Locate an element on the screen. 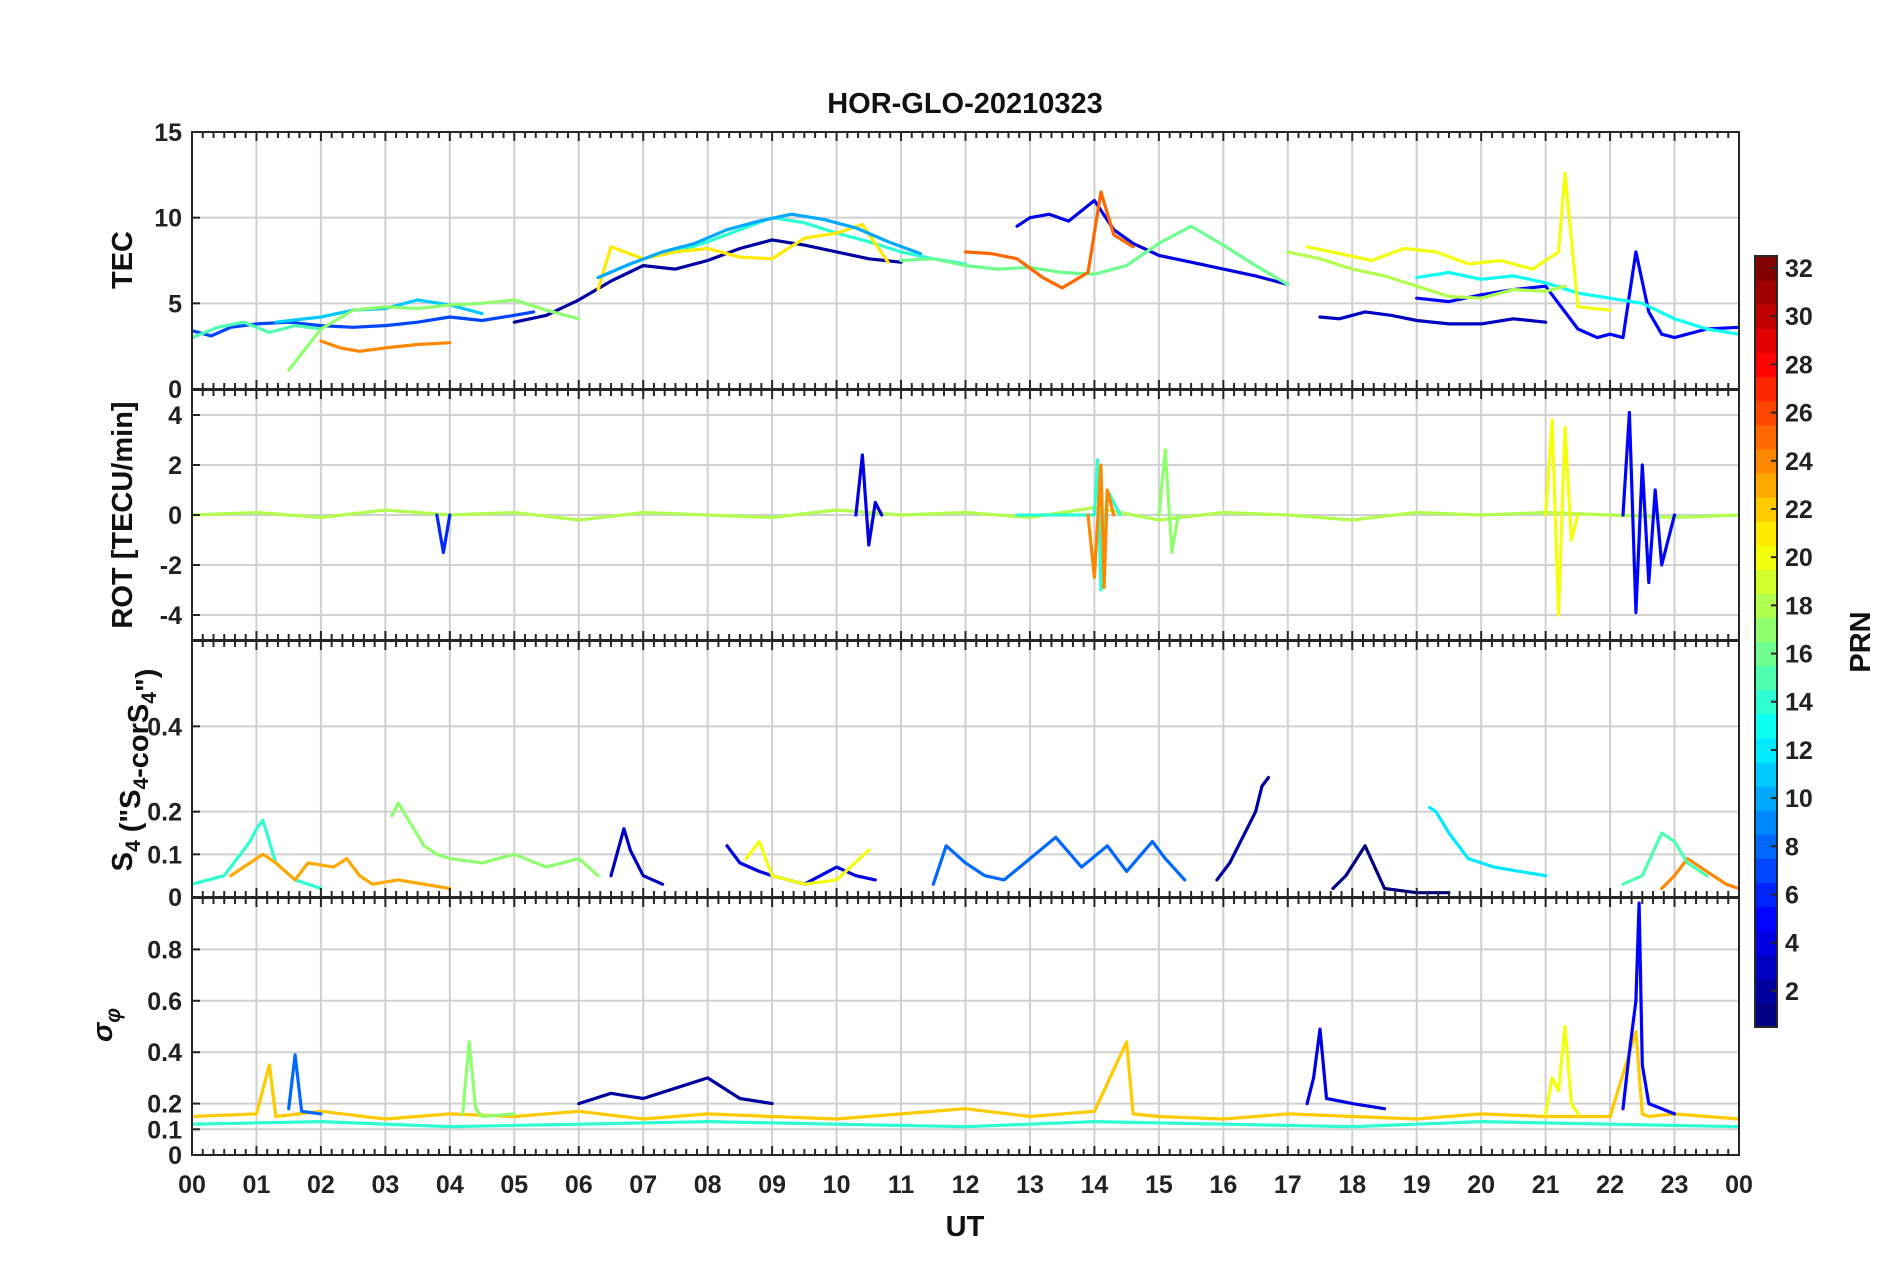 This screenshot has height=1272, width=1902. rot-series-group is located at coordinates (965, 513).